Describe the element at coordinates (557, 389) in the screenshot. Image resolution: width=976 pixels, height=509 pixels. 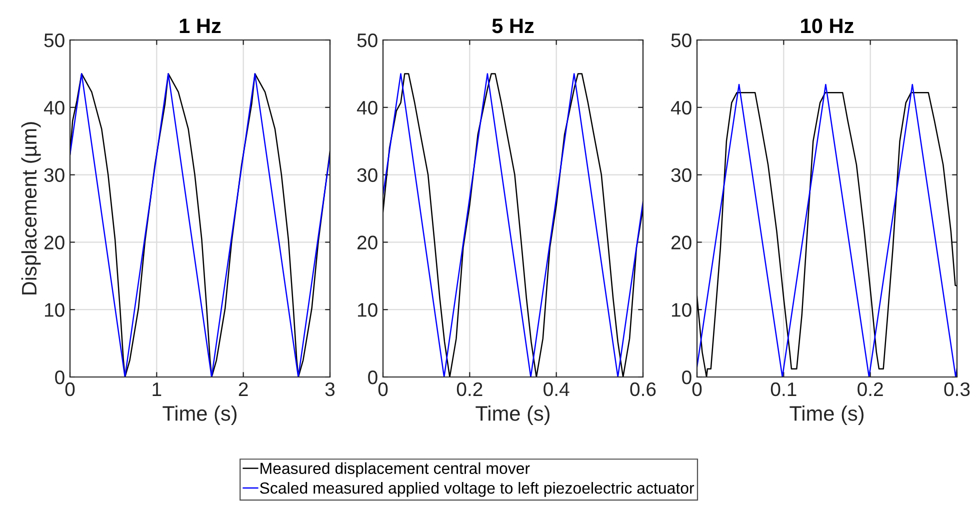
I see `x-tick-label: 0.4` at that location.